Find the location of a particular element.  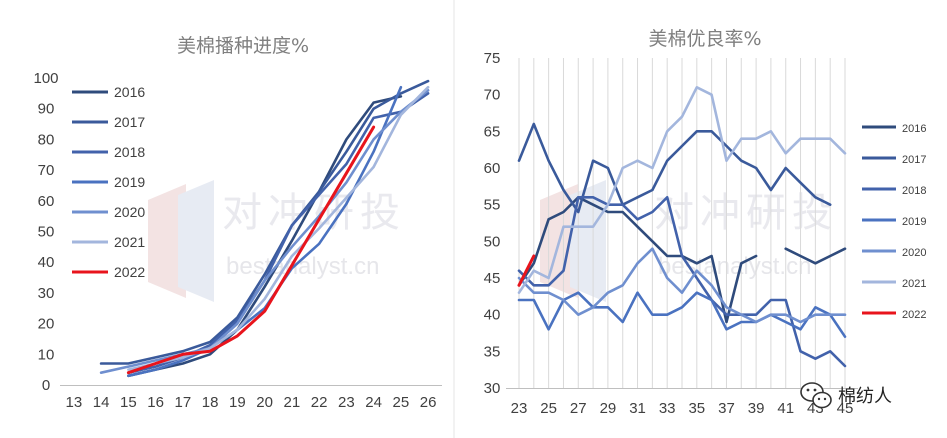

x-tick-label: 29 is located at coordinates (608, 408).